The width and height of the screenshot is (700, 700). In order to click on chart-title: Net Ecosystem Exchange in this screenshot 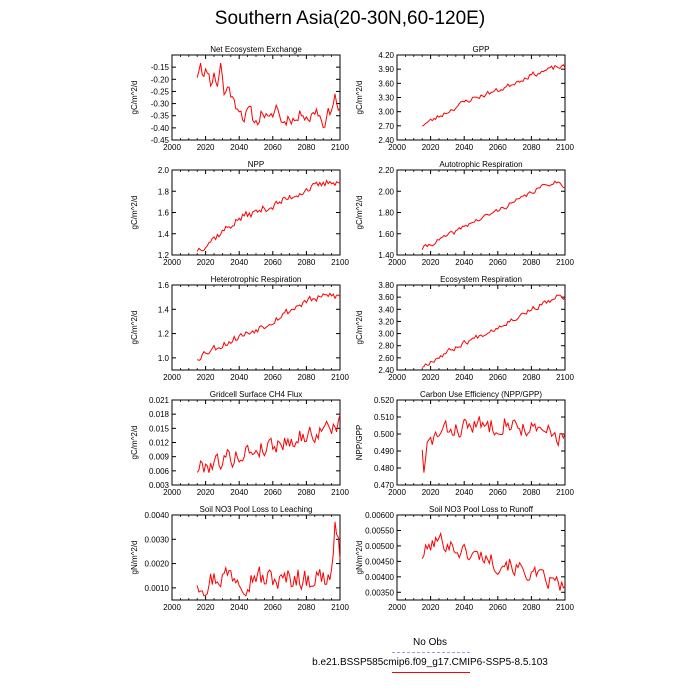, I will do `click(256, 49)`.